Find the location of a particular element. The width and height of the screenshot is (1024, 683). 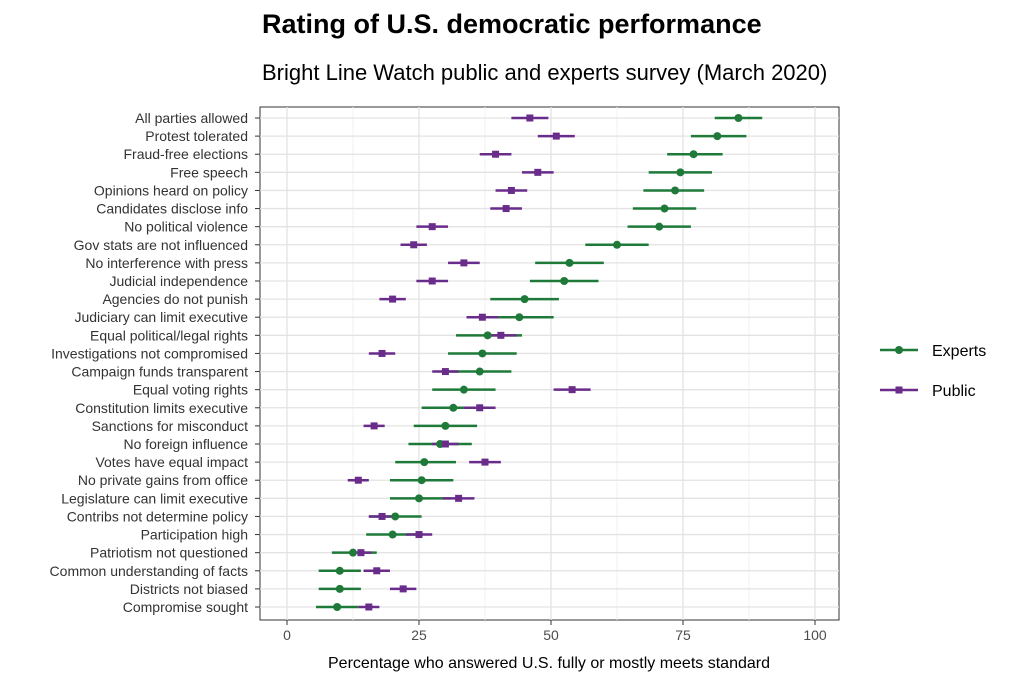

y-tick-label: All parties allowed is located at coordinates (191, 118).